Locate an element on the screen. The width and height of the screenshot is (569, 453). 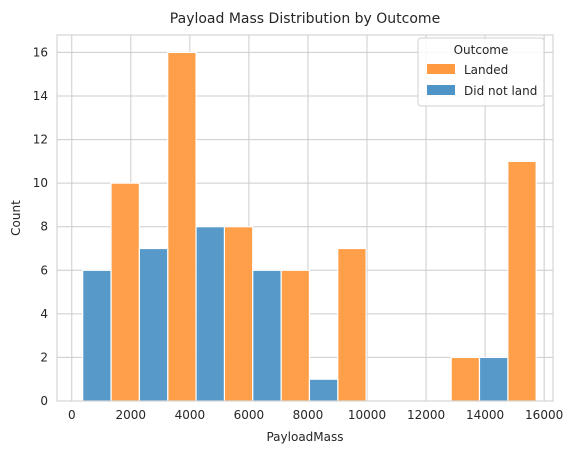
y-tick-labels: 0 2 4 6 8 10 12 14 16 is located at coordinates (40, 226).